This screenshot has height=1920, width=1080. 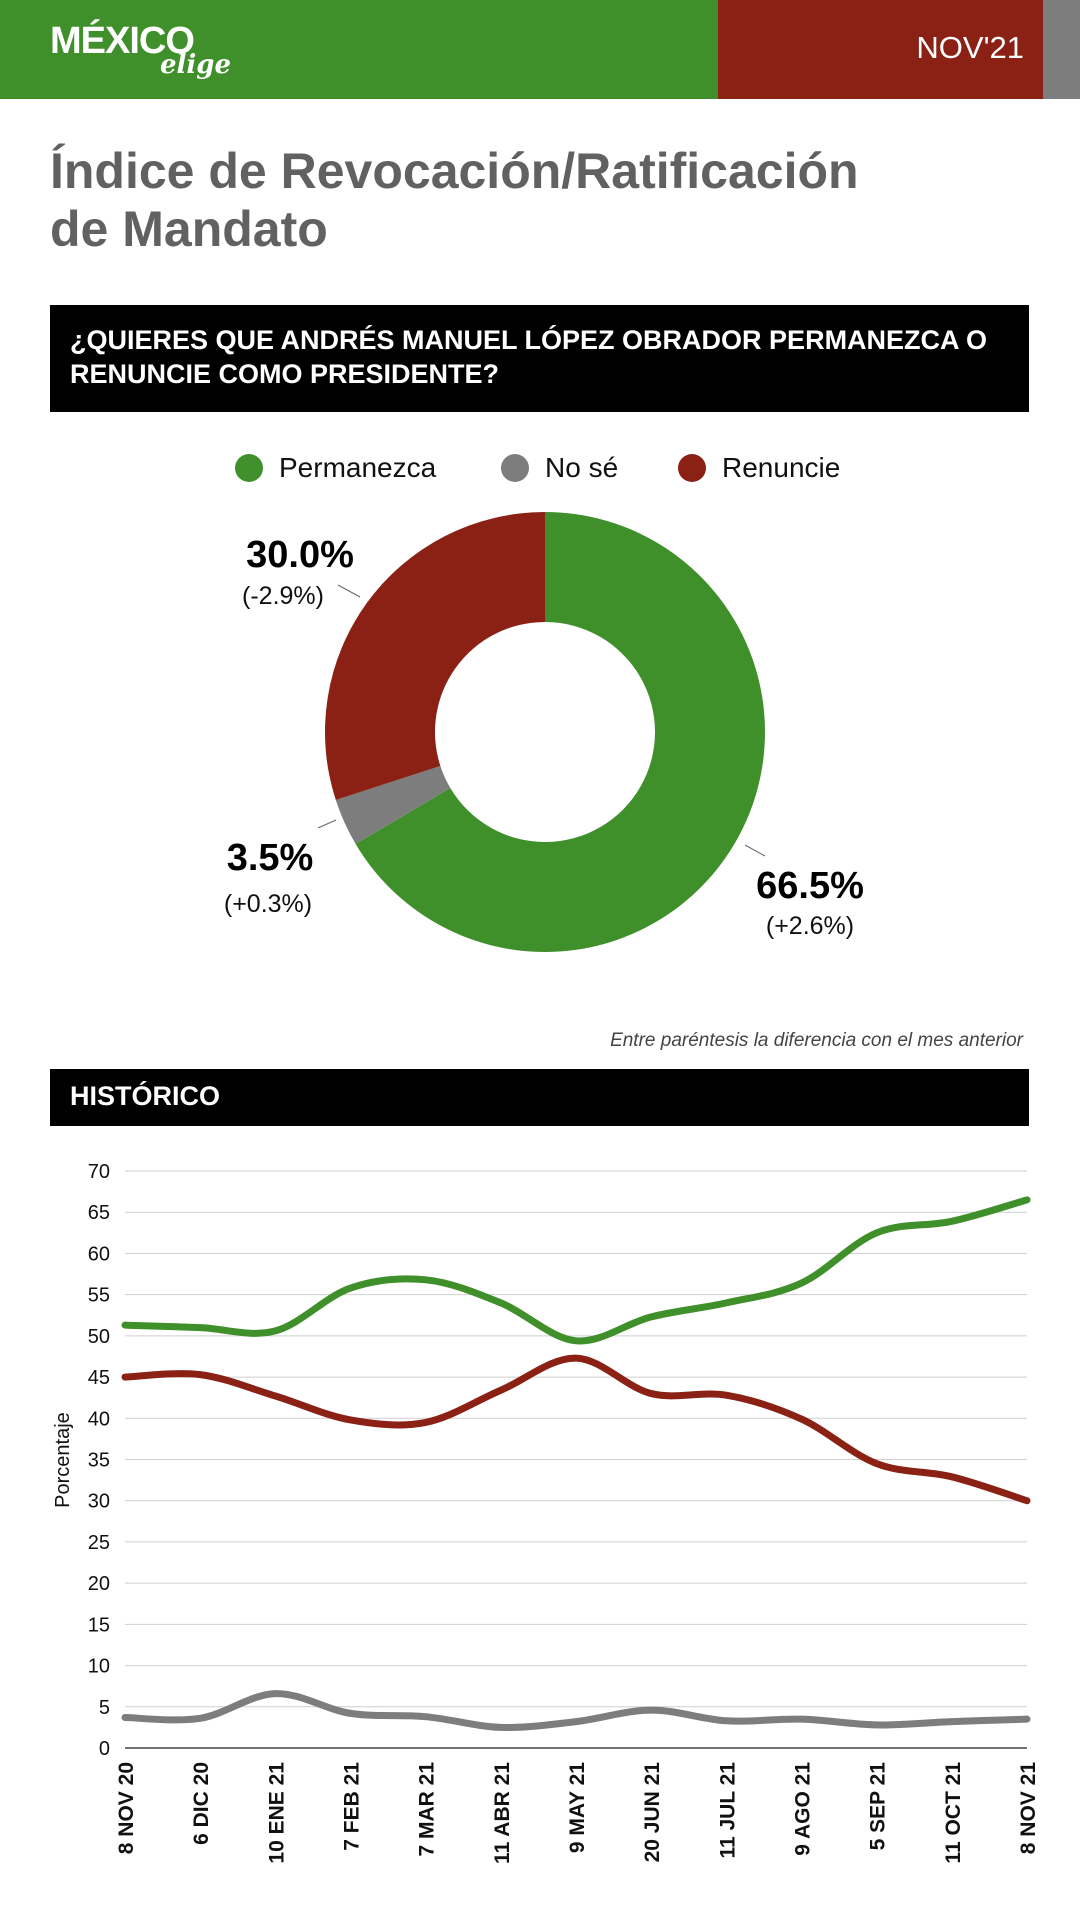 What do you see at coordinates (201, 1803) in the screenshot?
I see `x-tick-label: 6 DIC 20` at bounding box center [201, 1803].